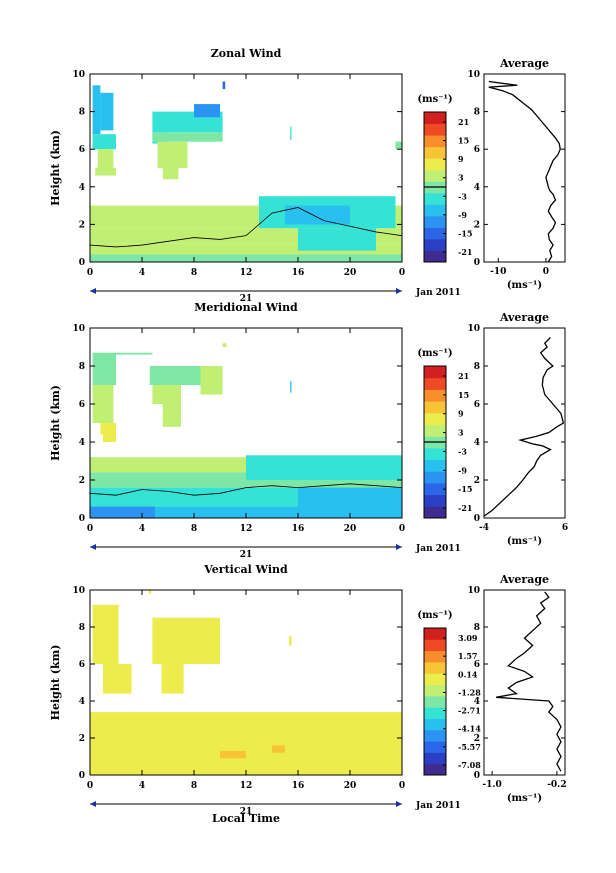 The height and width of the screenshot is (873, 616). What do you see at coordinates (246, 818) in the screenshot?
I see `x-axis-label: Local Time` at bounding box center [246, 818].